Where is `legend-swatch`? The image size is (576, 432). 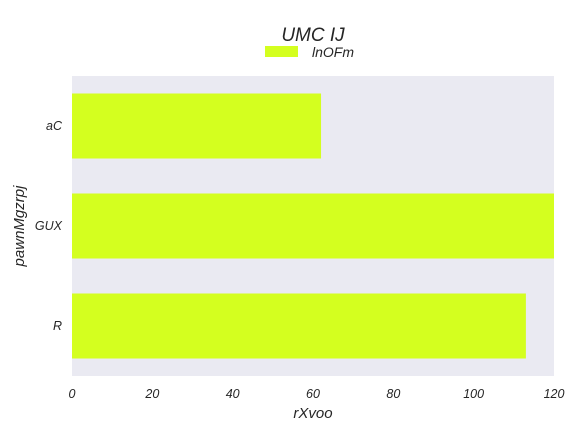
legend-swatch is located at coordinates (281, 51).